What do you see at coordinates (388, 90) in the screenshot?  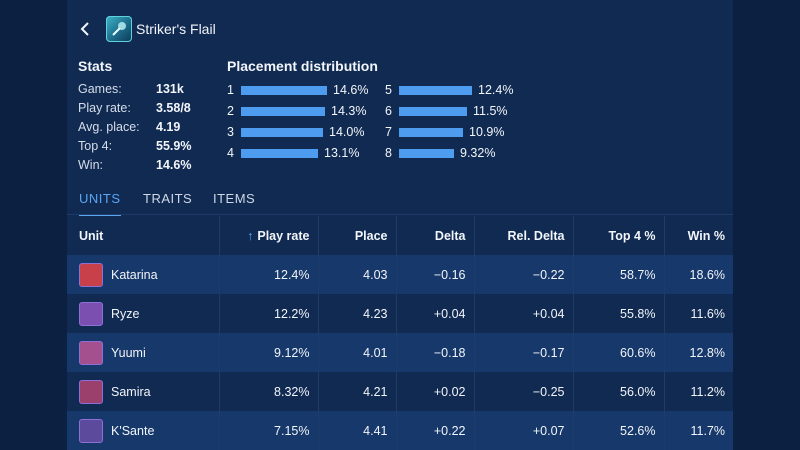 I see `placement-number: 5` at bounding box center [388, 90].